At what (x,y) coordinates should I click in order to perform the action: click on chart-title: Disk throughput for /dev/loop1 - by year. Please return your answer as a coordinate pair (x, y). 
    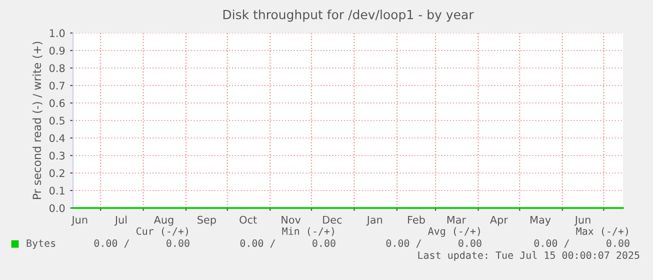
    Looking at the image, I should click on (348, 16).